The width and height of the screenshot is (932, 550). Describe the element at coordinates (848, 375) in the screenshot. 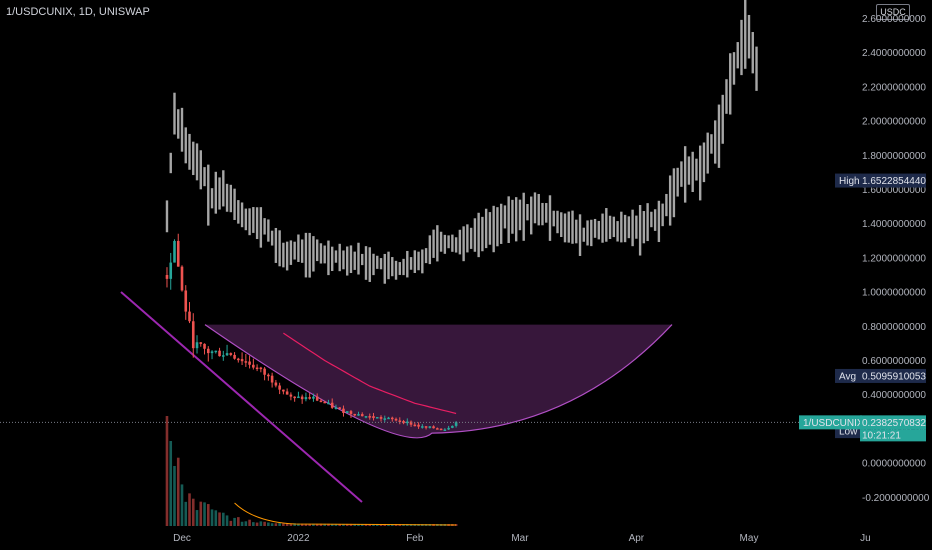

I see `avg-tag-name-bg` at that location.